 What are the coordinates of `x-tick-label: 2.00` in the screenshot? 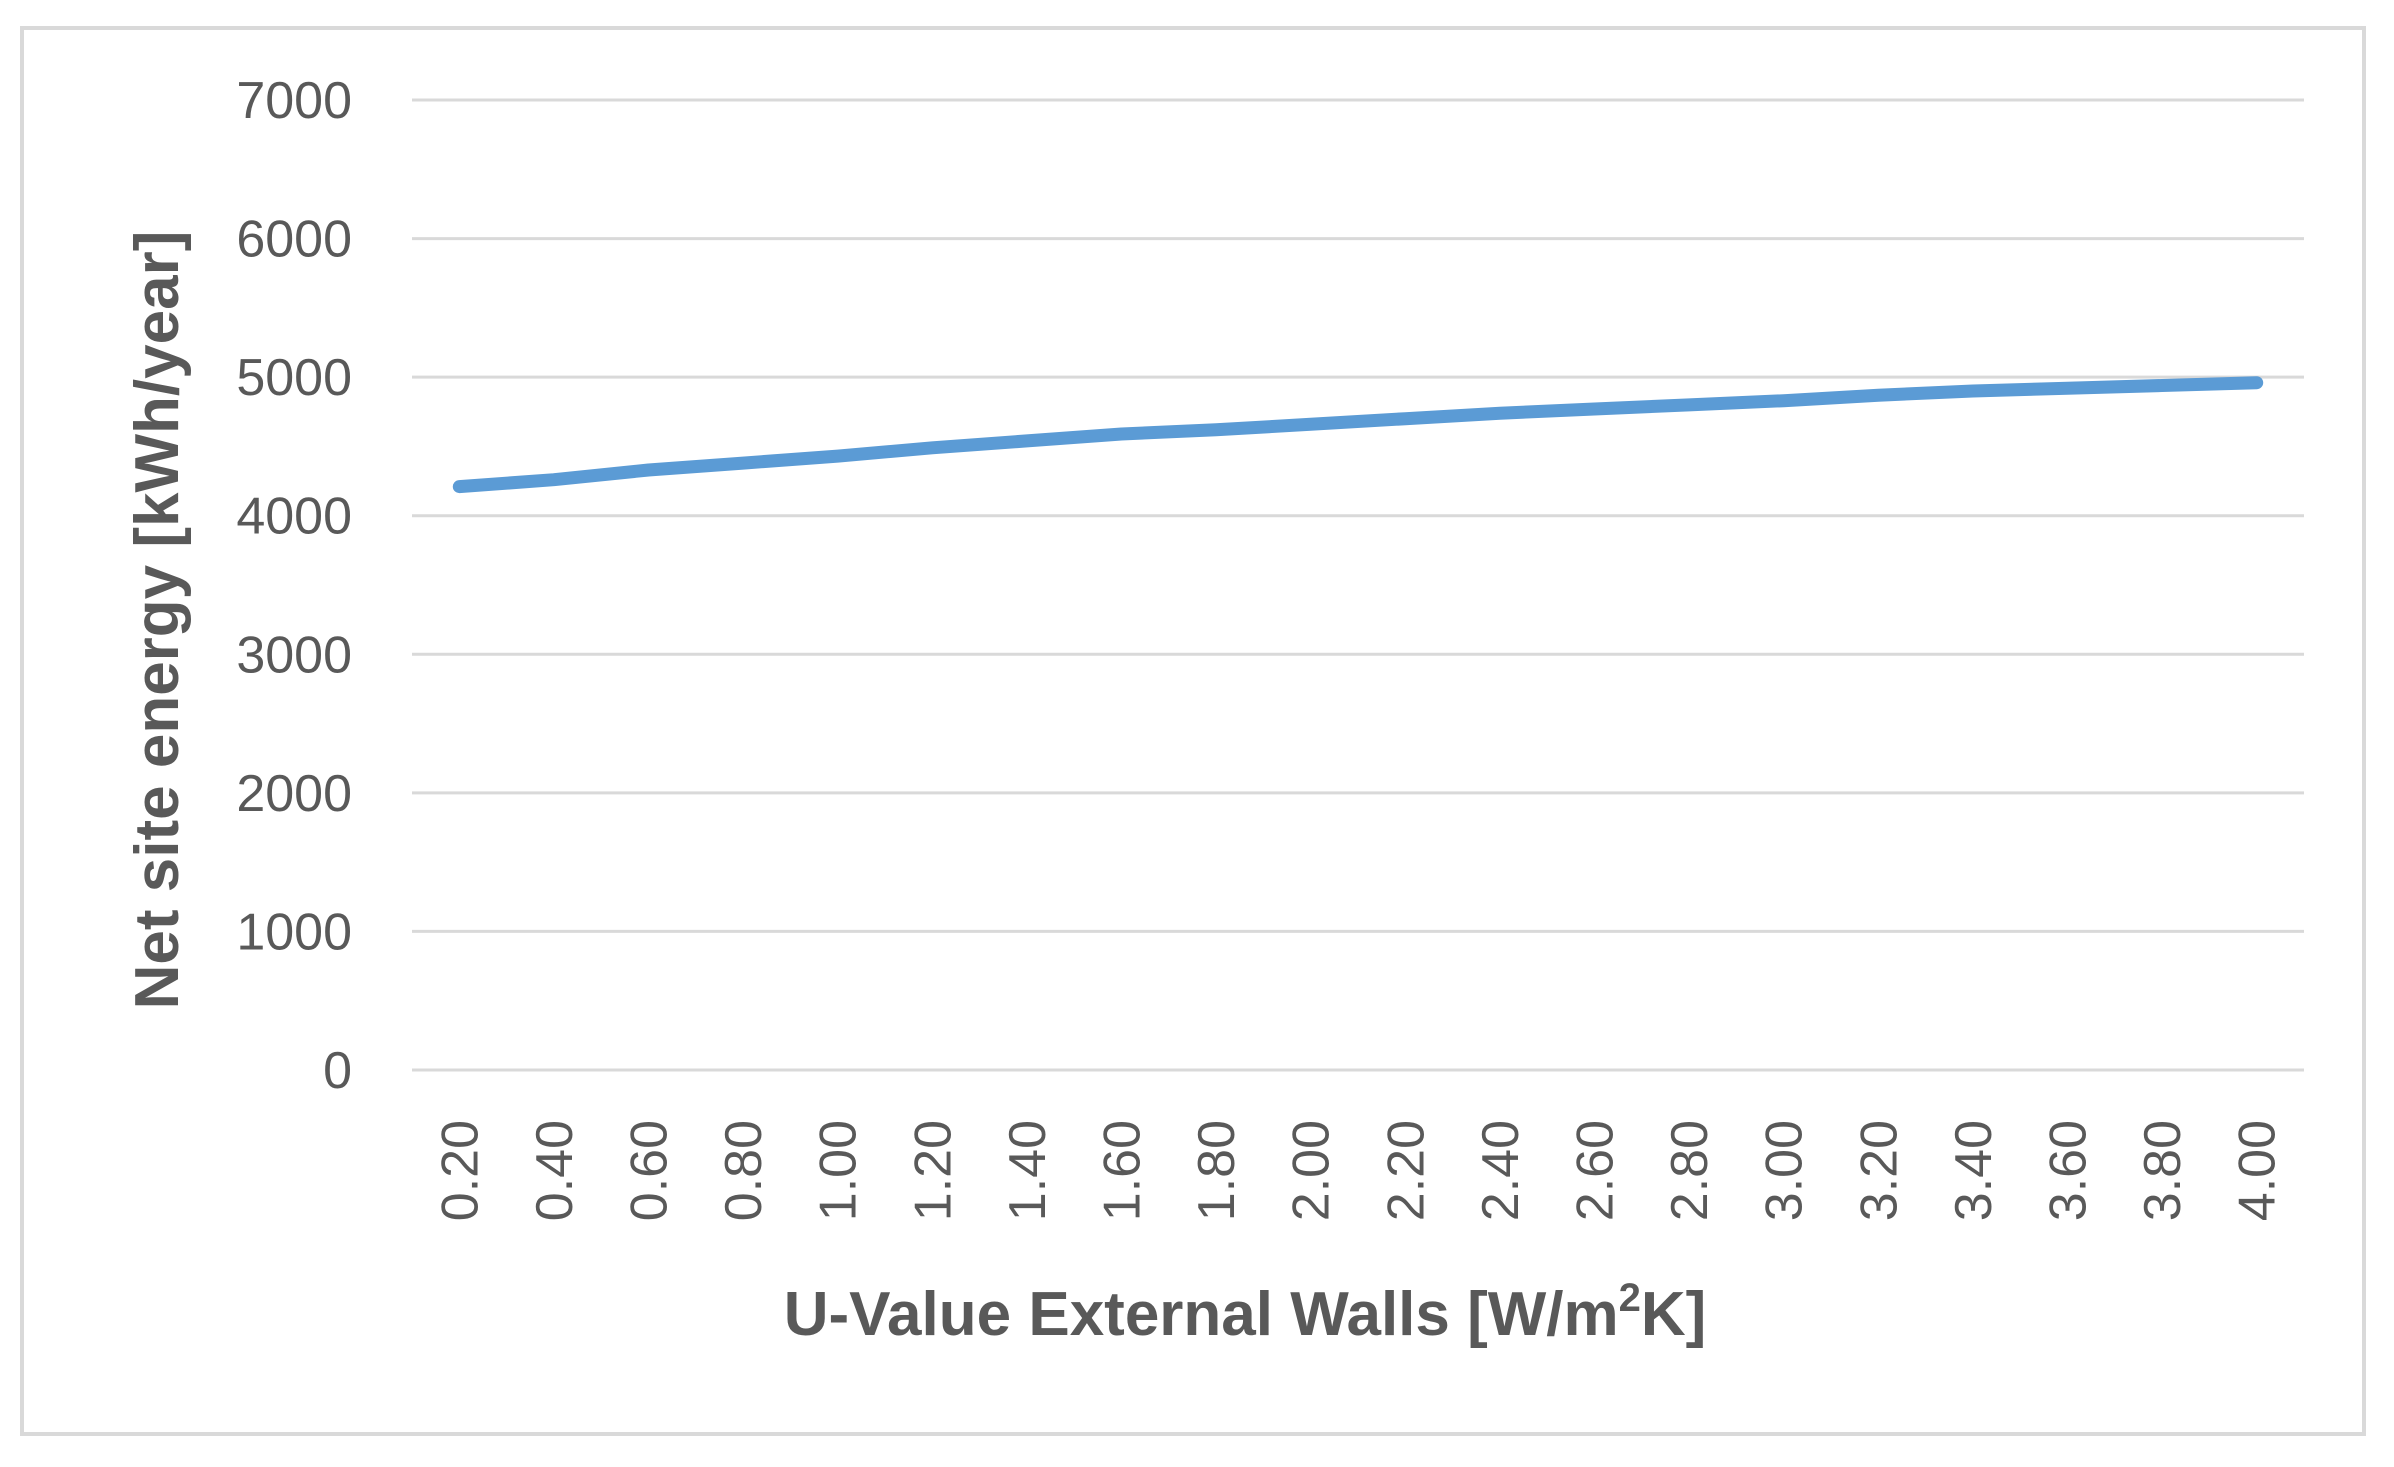 It's located at (1312, 1170).